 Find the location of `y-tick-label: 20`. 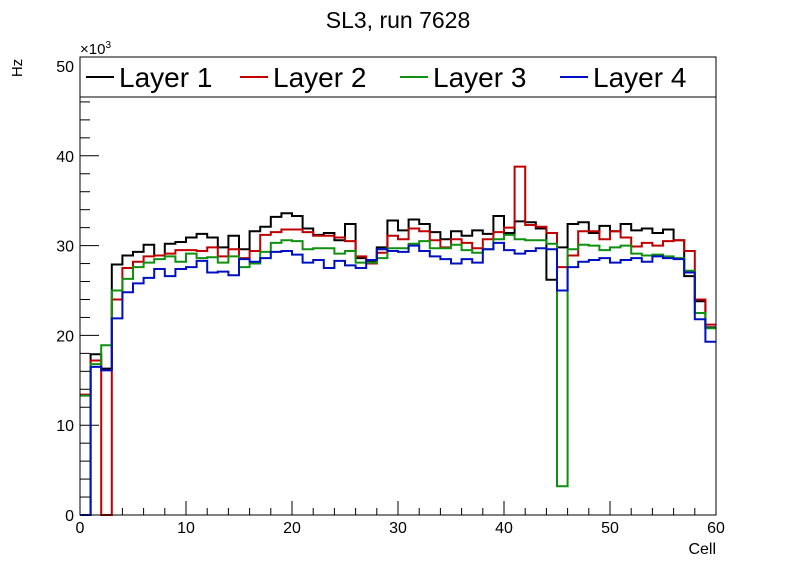

y-tick-label: 20 is located at coordinates (65, 336).